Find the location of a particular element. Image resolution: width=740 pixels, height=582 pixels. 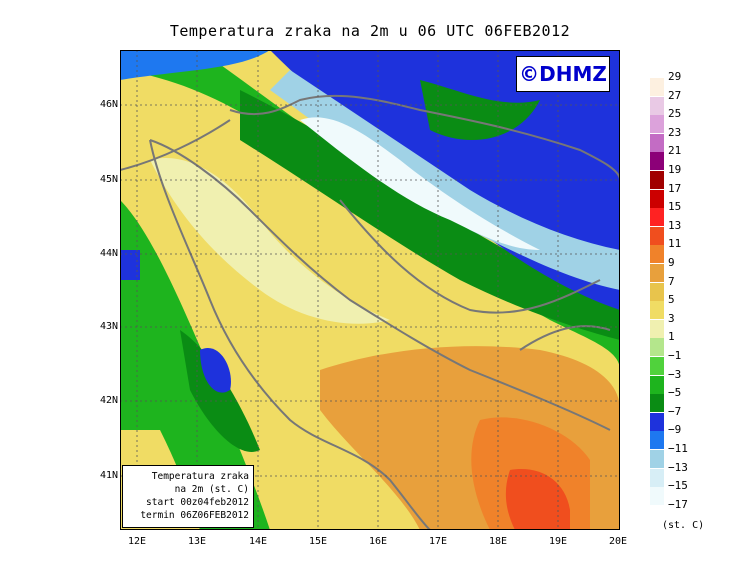

lon-label: 12E is located at coordinates (137, 541).